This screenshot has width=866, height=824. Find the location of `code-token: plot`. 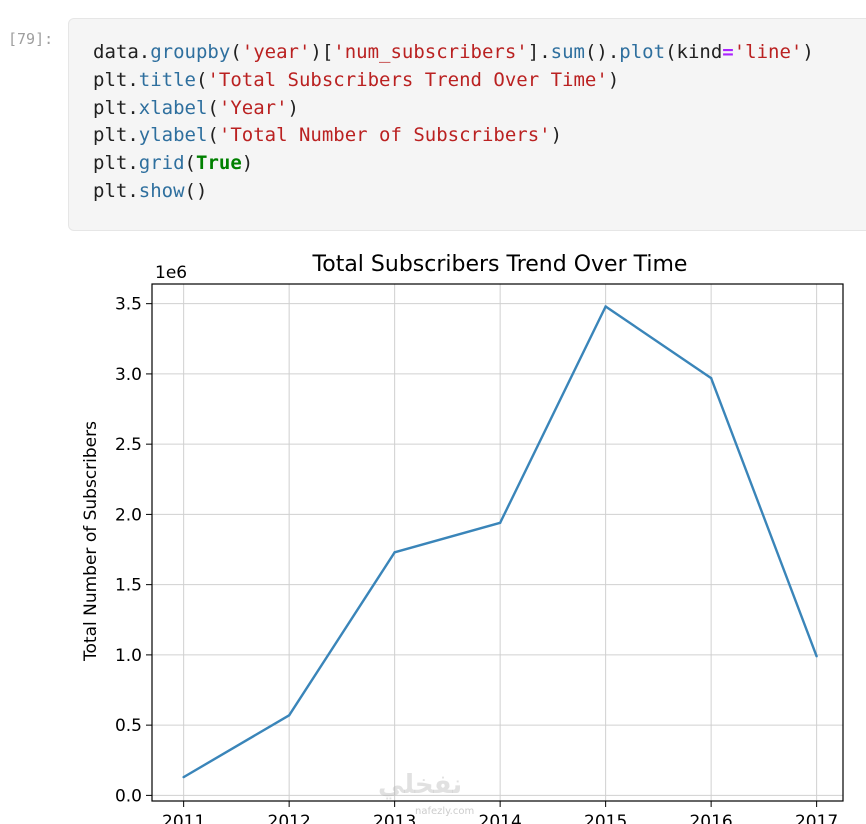

code-token: plot is located at coordinates (642, 52).